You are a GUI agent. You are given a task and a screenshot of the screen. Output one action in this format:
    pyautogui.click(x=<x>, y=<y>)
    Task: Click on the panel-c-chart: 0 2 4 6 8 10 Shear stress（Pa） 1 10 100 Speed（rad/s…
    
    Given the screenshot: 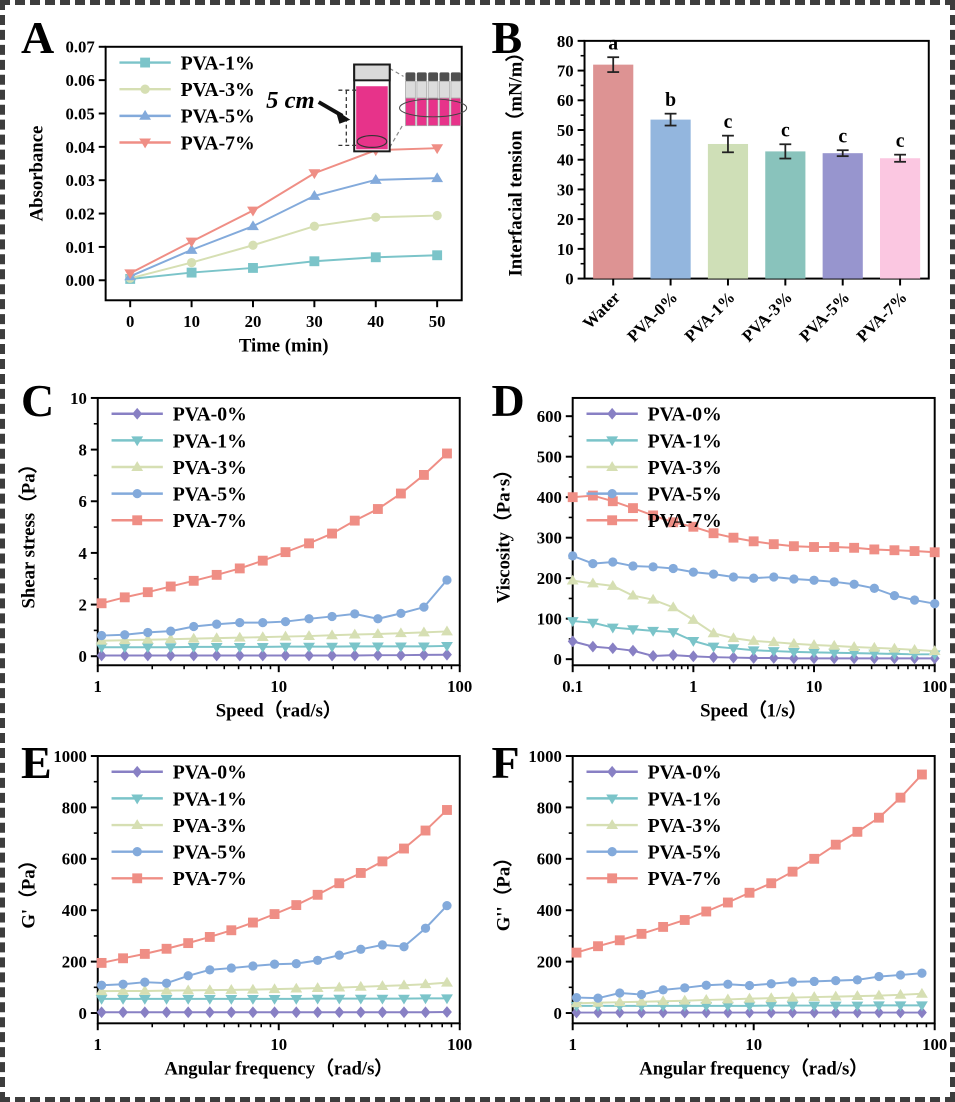 What is the action you would take?
    pyautogui.click(x=245, y=555)
    